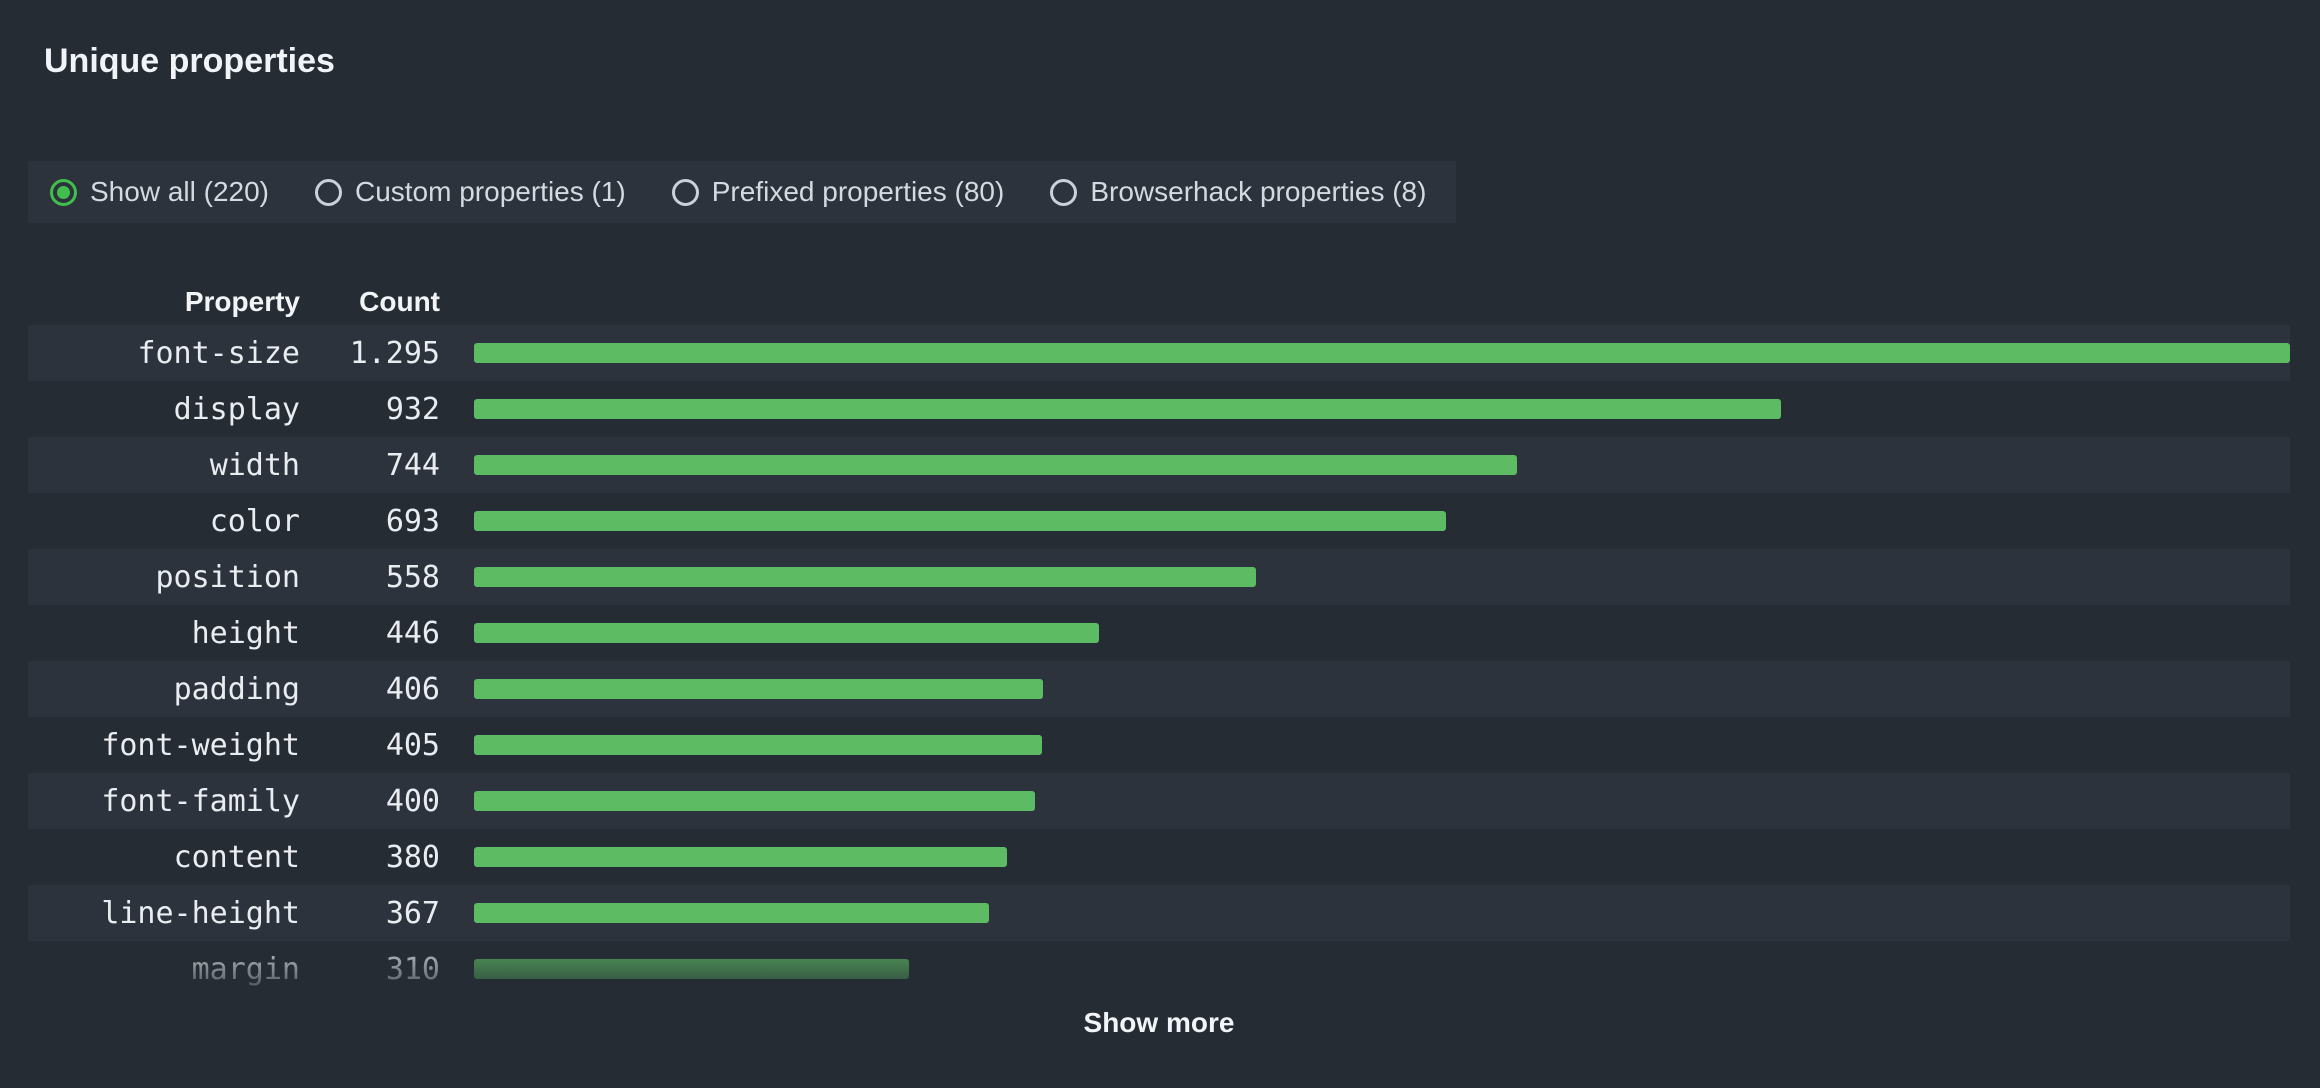 This screenshot has width=2320, height=1088. I want to click on filter-radio-show-all-220: Show all (220), so click(159, 192).